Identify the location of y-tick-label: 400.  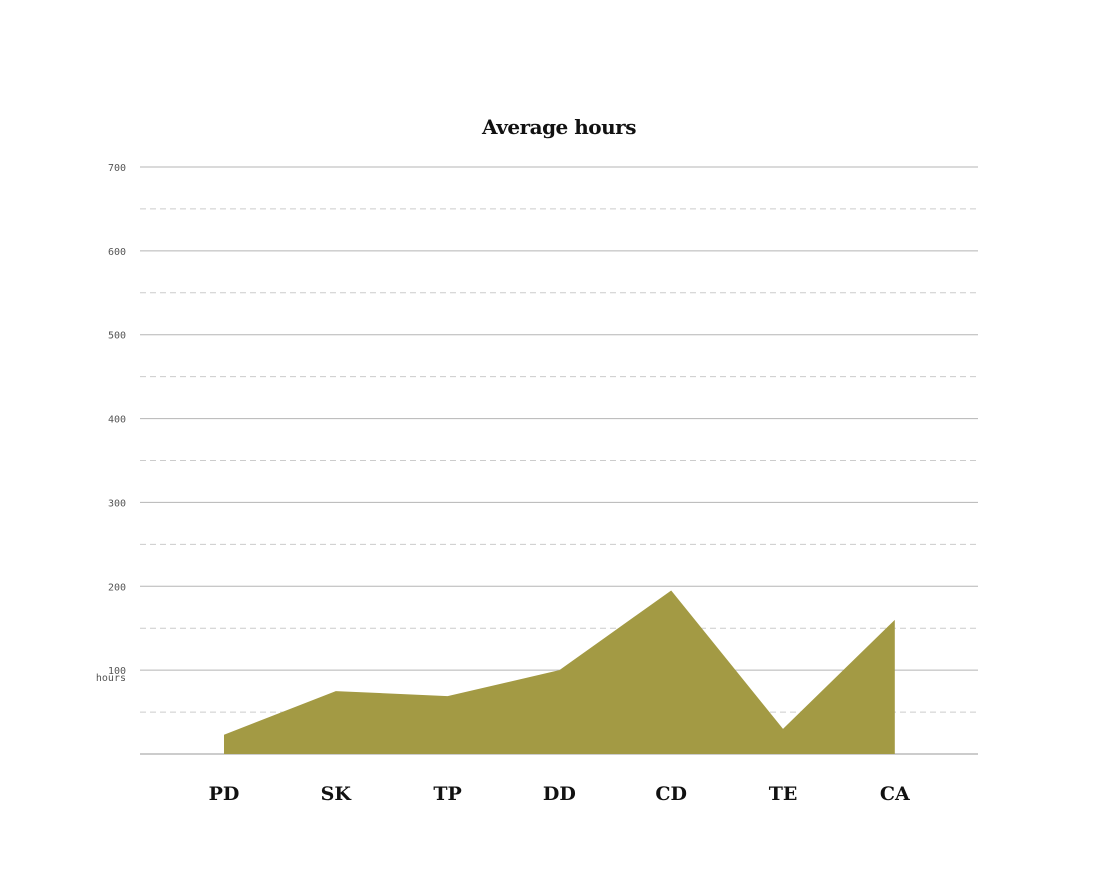
(117, 420).